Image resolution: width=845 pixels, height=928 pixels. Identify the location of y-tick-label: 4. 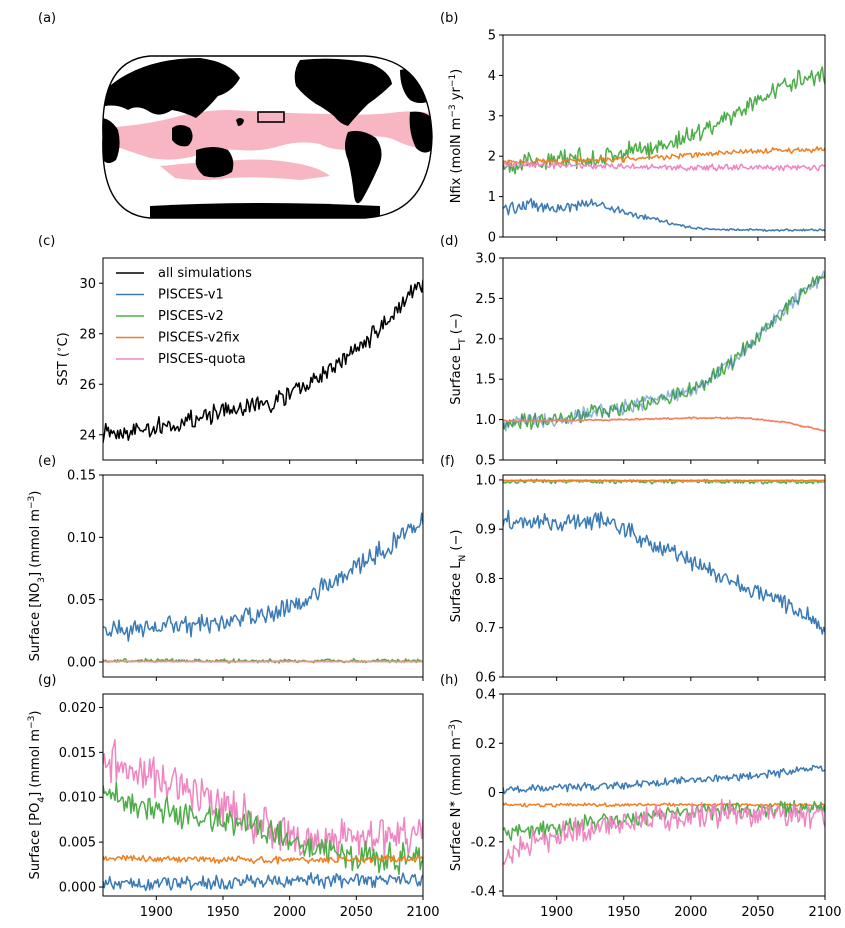
(492, 76).